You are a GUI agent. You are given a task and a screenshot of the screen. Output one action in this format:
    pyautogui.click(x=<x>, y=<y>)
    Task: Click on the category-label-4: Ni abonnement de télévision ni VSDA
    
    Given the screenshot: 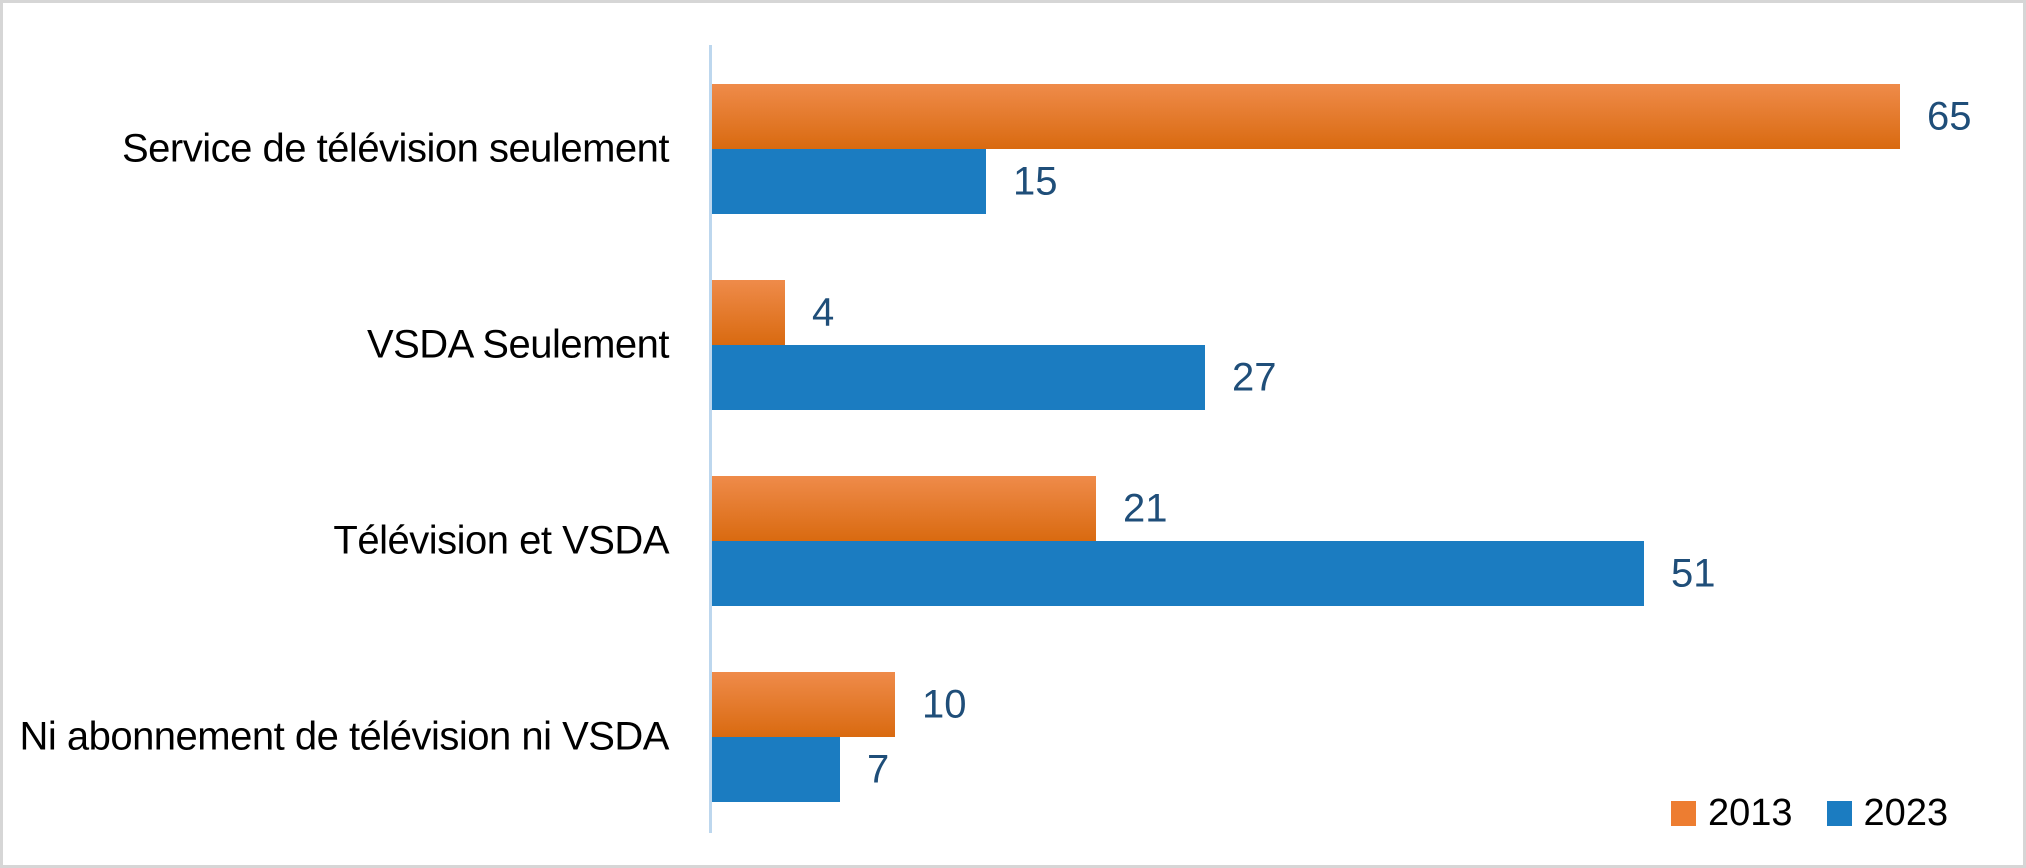 What is the action you would take?
    pyautogui.click(x=344, y=736)
    